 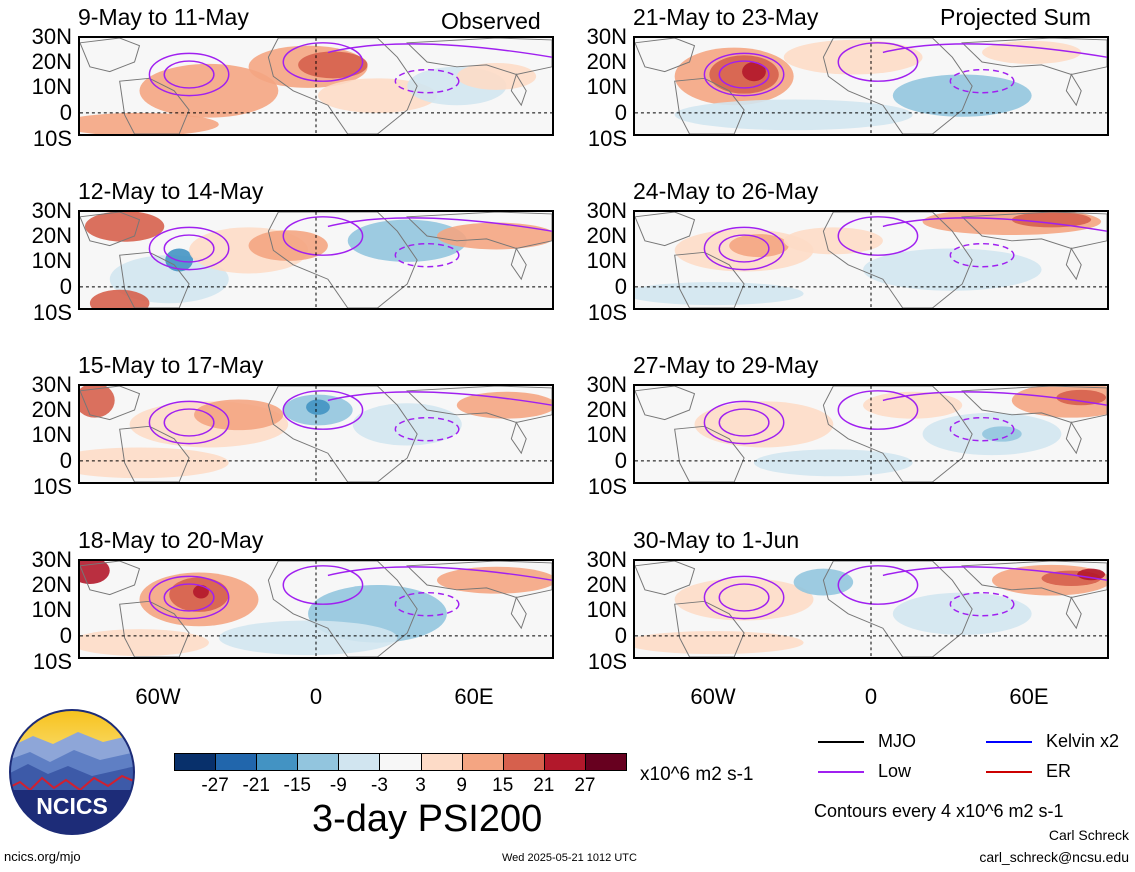 I want to click on colorbar-tick-label: 27, so click(x=585, y=785).